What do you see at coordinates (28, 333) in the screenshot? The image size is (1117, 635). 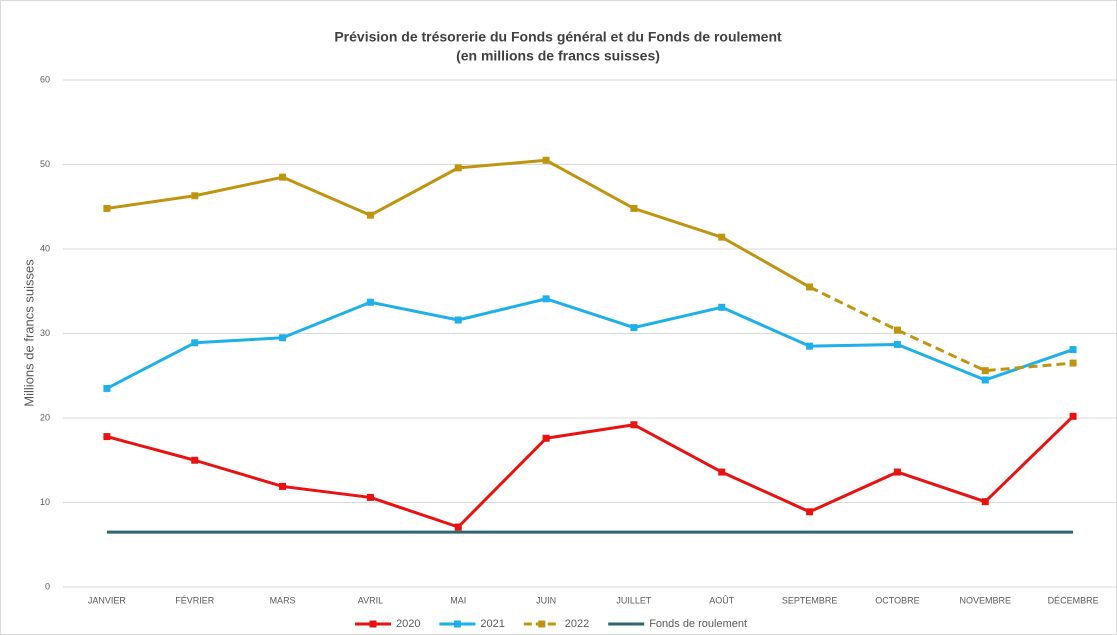 I see `y-axis-title: Millions de francs suisses` at bounding box center [28, 333].